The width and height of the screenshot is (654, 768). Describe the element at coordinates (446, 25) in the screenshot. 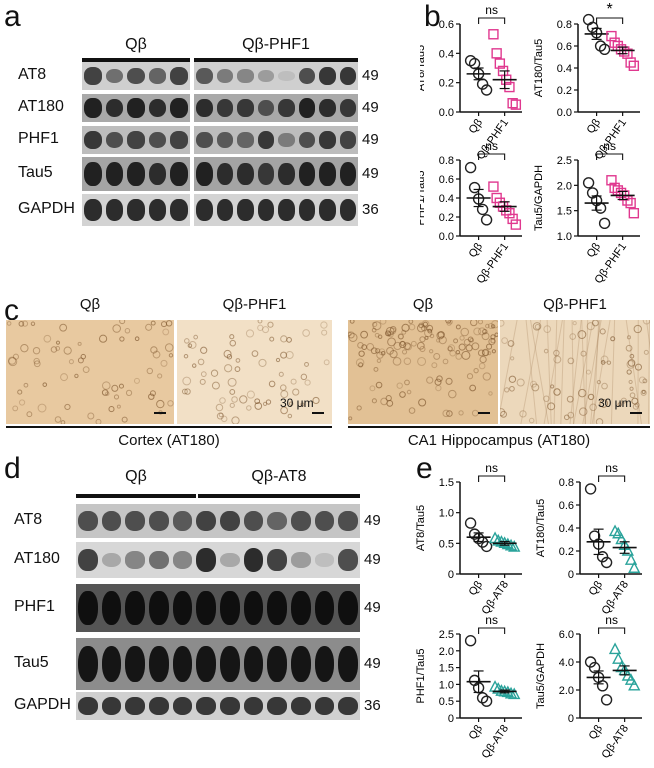

I see `y-tick-label: 0.6` at that location.